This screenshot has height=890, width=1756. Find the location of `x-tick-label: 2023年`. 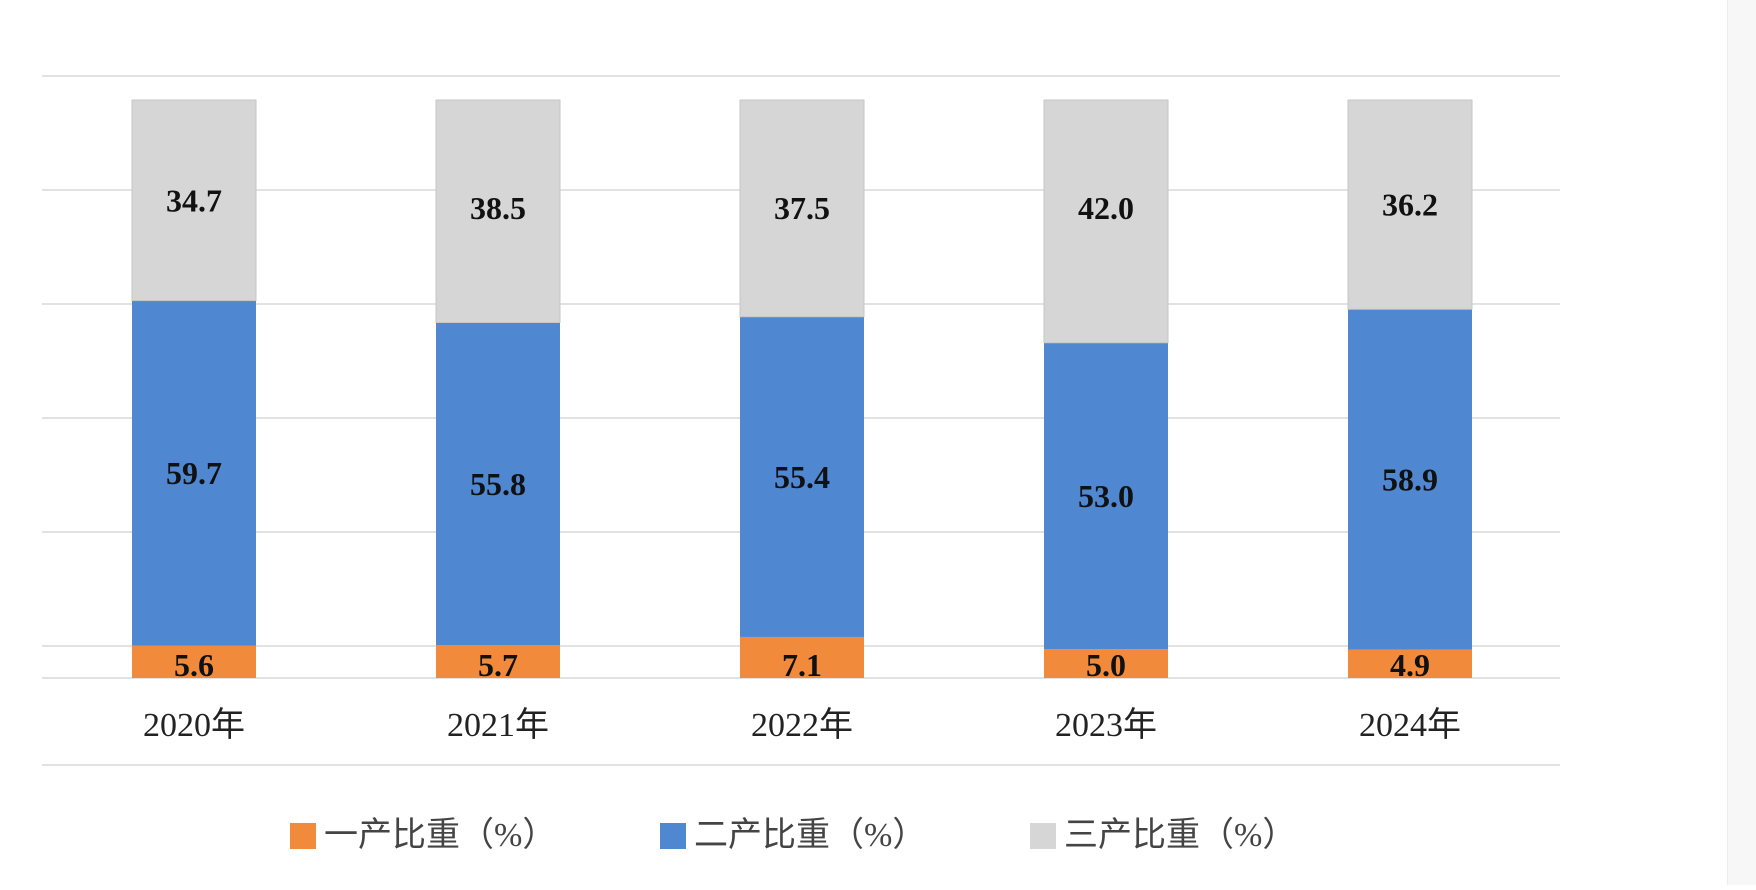

x-tick-label: 2023年 is located at coordinates (1106, 725).